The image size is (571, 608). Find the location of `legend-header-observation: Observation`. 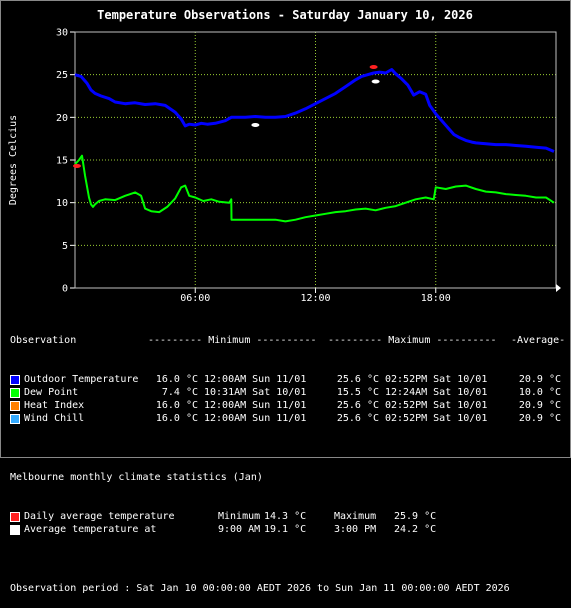

legend-header-observation: Observation is located at coordinates (43, 340).